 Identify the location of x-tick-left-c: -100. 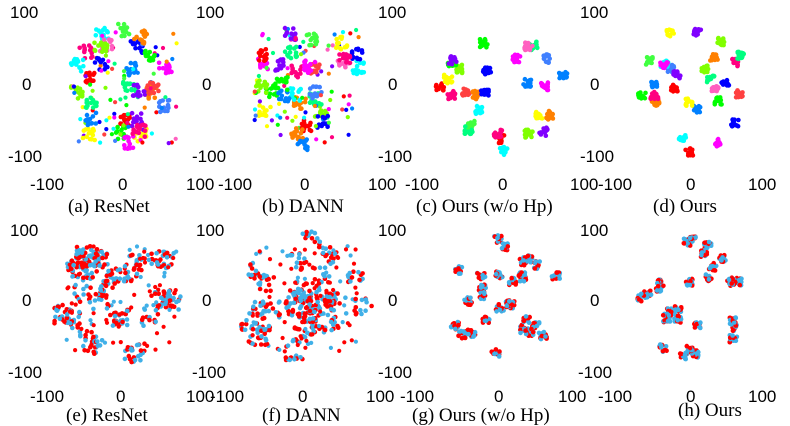
(422, 184).